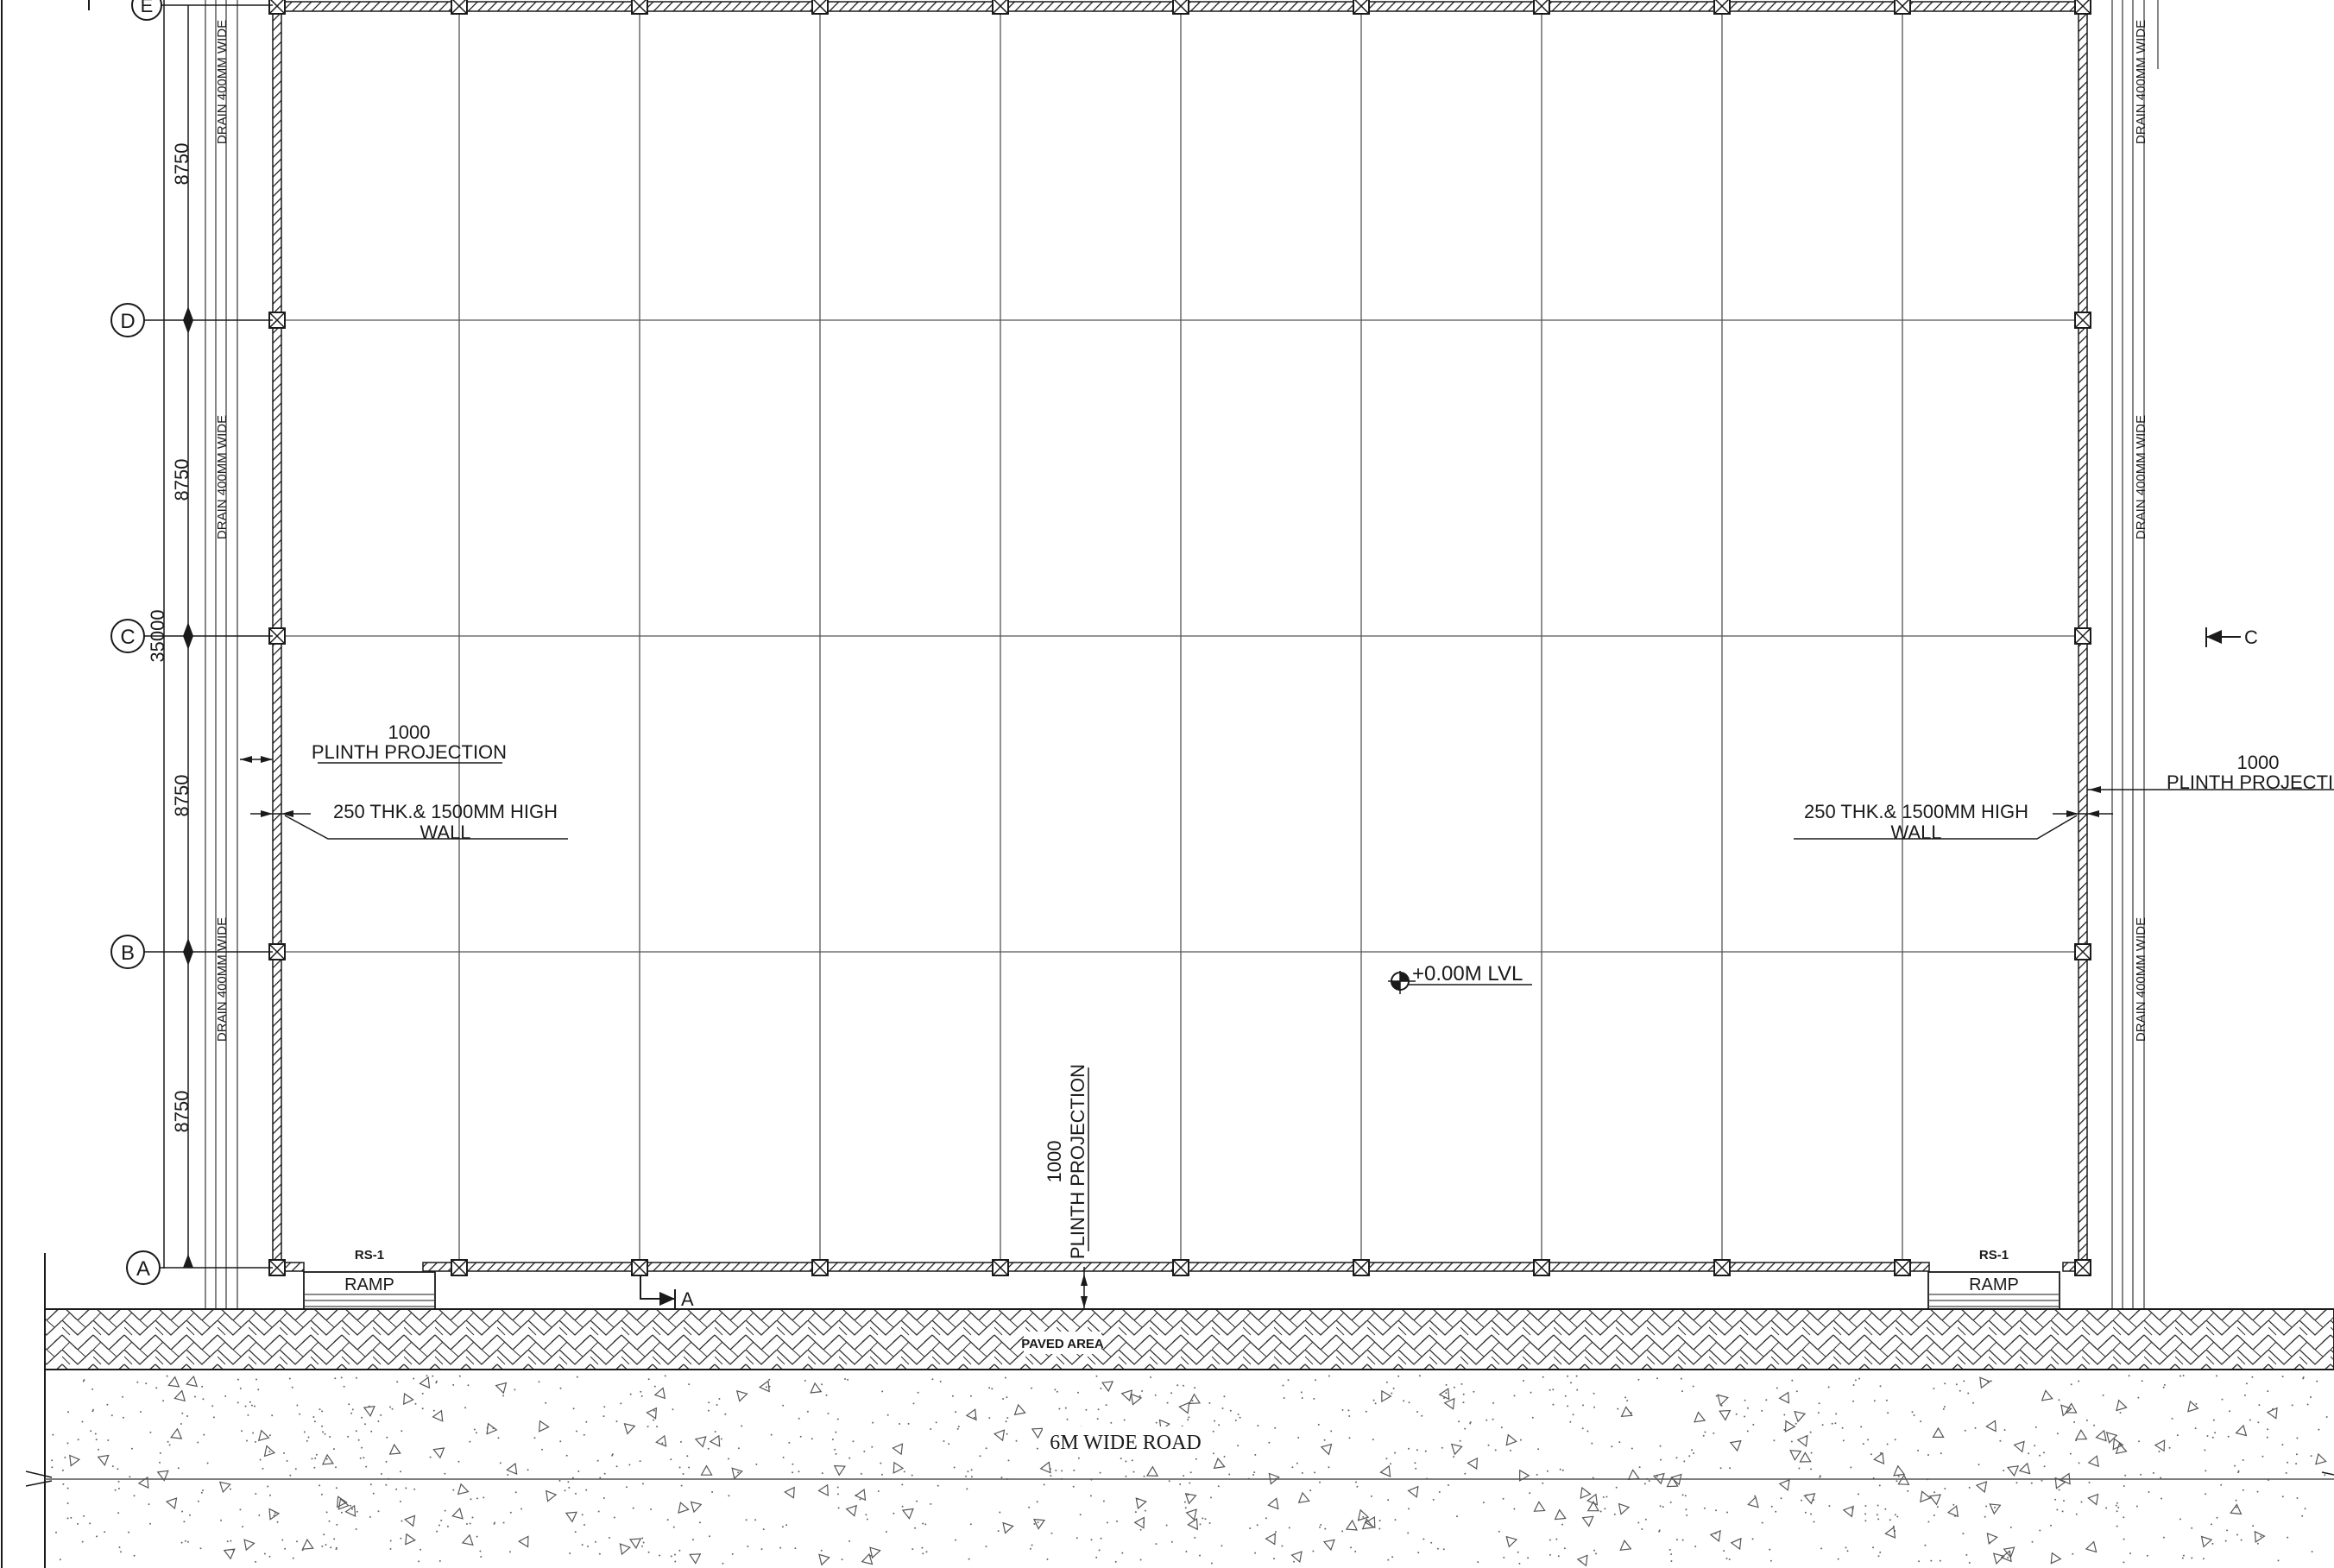 The image size is (2334, 1568). Describe the element at coordinates (128, 637) in the screenshot. I see `grid-label-c: C` at that location.